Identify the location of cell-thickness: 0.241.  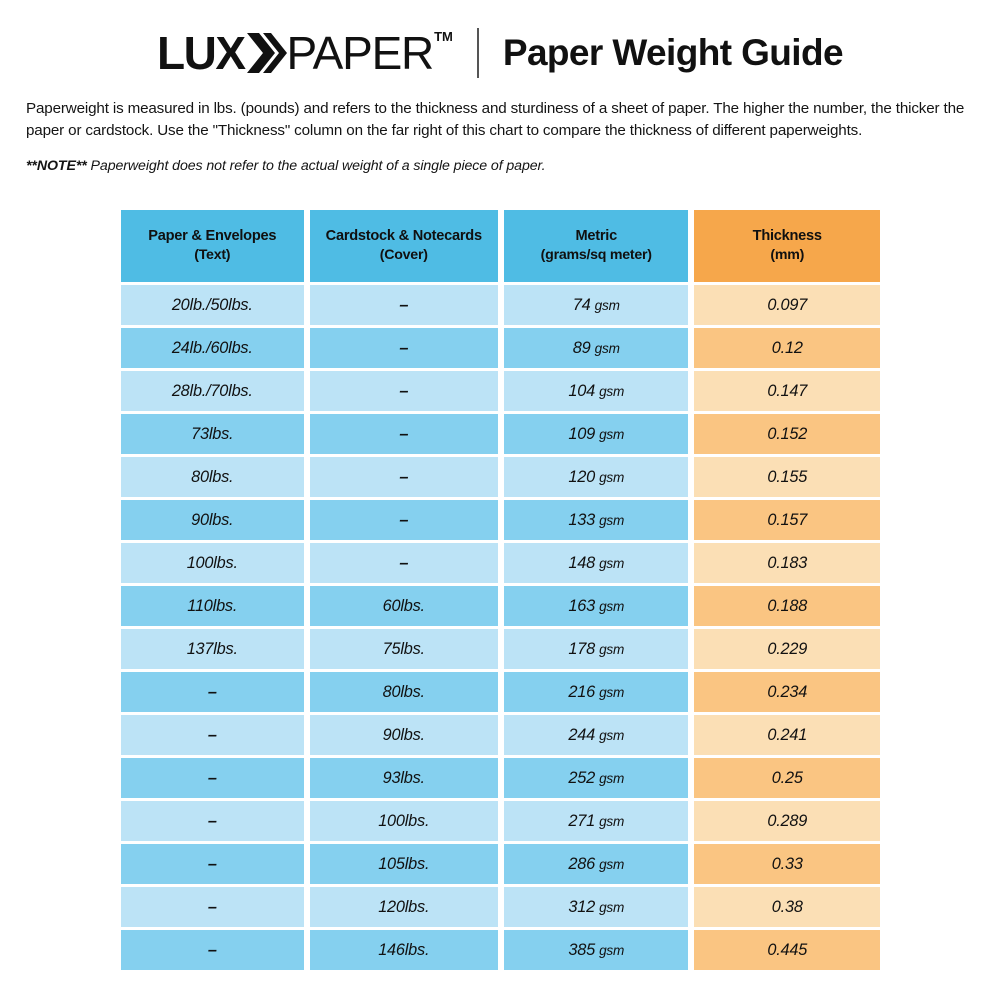
(787, 735).